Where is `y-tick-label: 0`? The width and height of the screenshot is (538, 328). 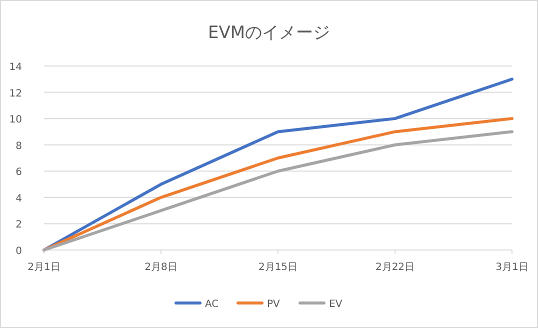 y-tick-label: 0 is located at coordinates (19, 251).